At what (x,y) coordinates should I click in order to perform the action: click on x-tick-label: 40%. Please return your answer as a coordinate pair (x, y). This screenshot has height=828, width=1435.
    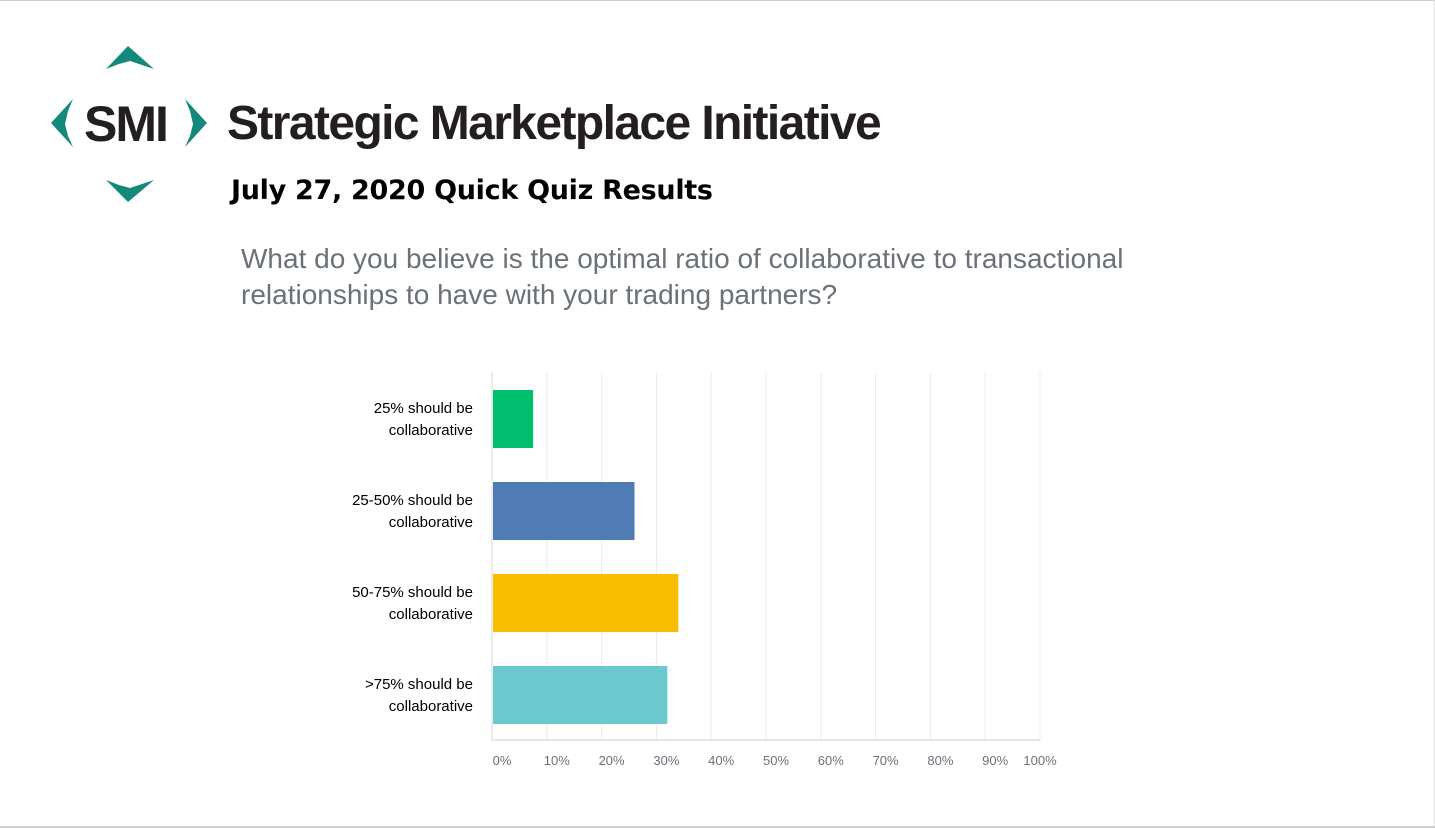
    Looking at the image, I should click on (721, 760).